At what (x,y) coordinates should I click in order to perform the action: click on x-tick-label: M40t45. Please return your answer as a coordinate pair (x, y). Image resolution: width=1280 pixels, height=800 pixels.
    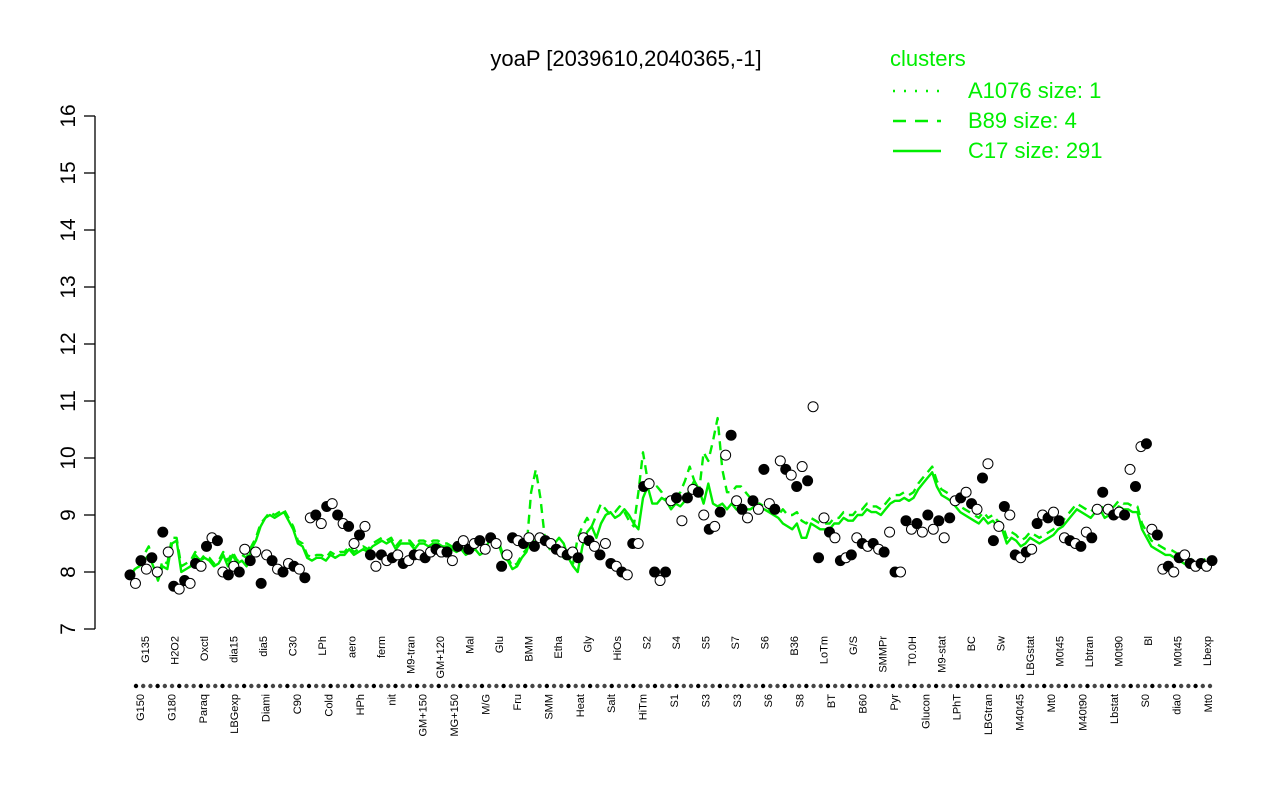
    Looking at the image, I should click on (1021, 712).